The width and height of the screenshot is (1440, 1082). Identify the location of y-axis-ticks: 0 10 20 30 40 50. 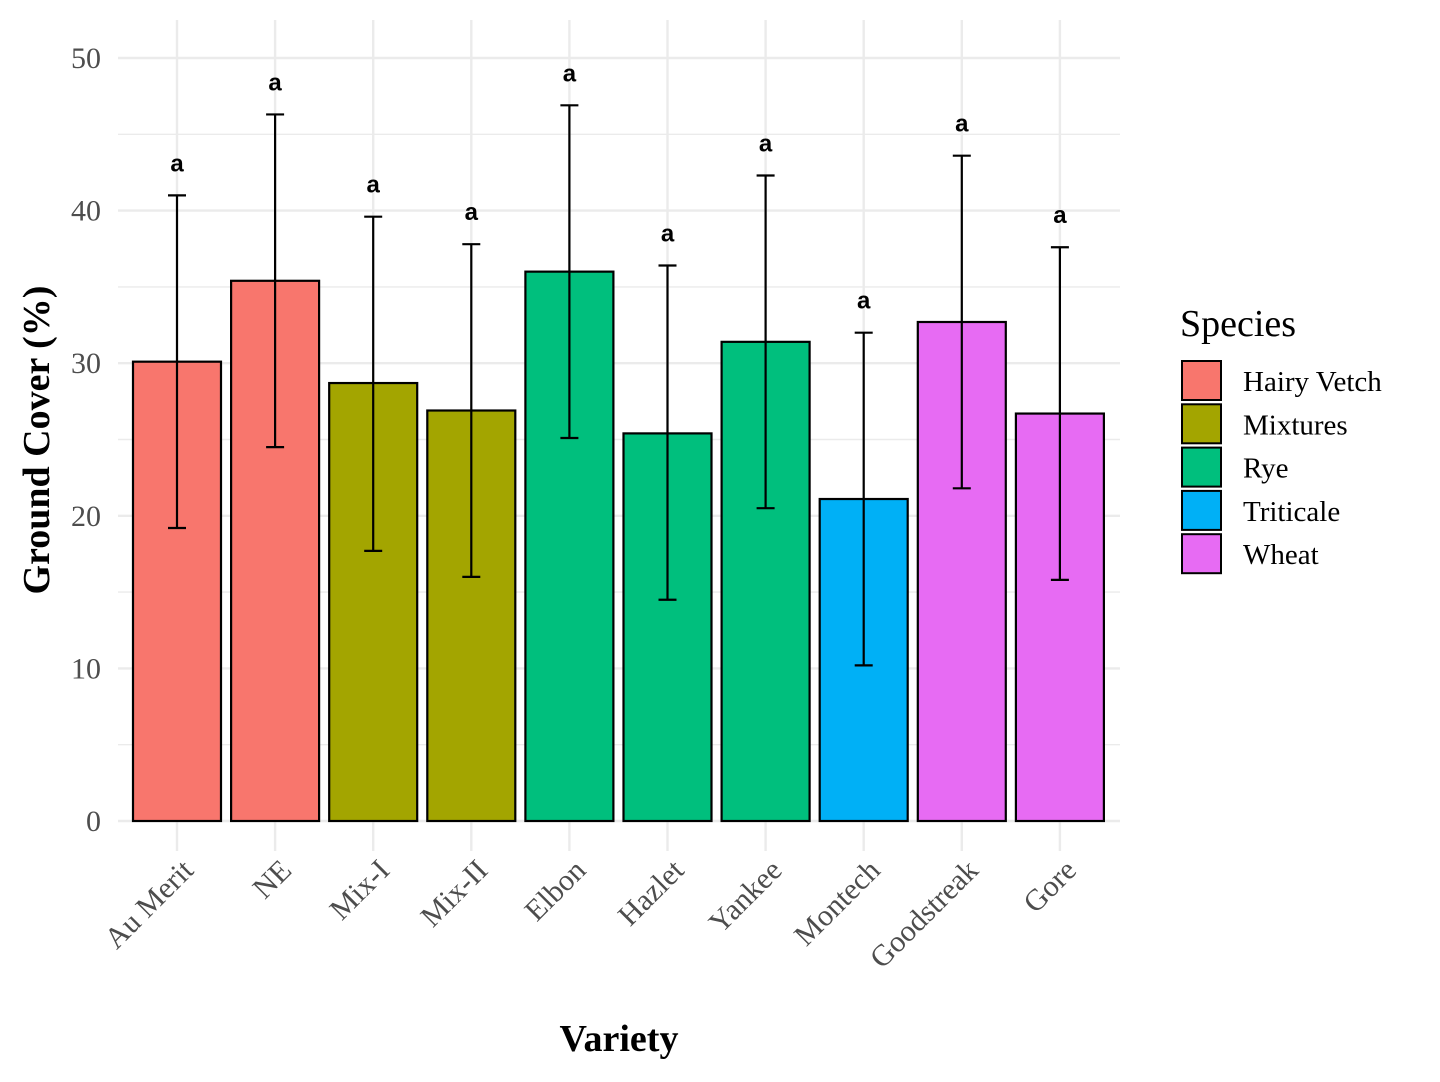
(86, 440).